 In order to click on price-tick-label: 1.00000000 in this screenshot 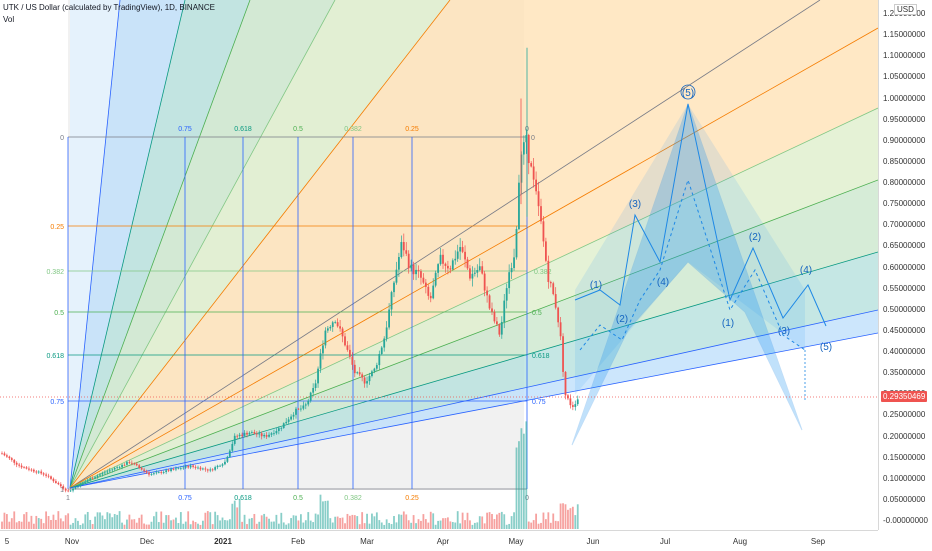, I will do `click(904, 98)`.